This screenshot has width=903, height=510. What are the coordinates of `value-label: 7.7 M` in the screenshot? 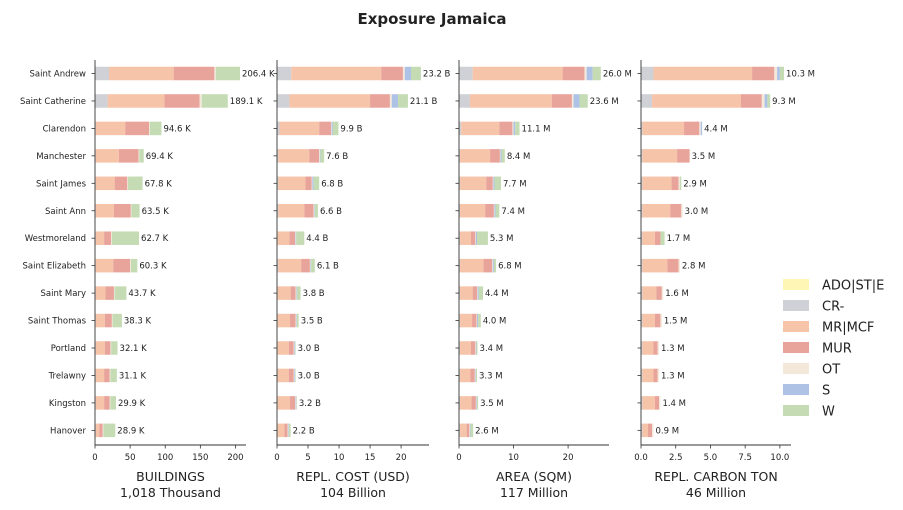 It's located at (515, 184).